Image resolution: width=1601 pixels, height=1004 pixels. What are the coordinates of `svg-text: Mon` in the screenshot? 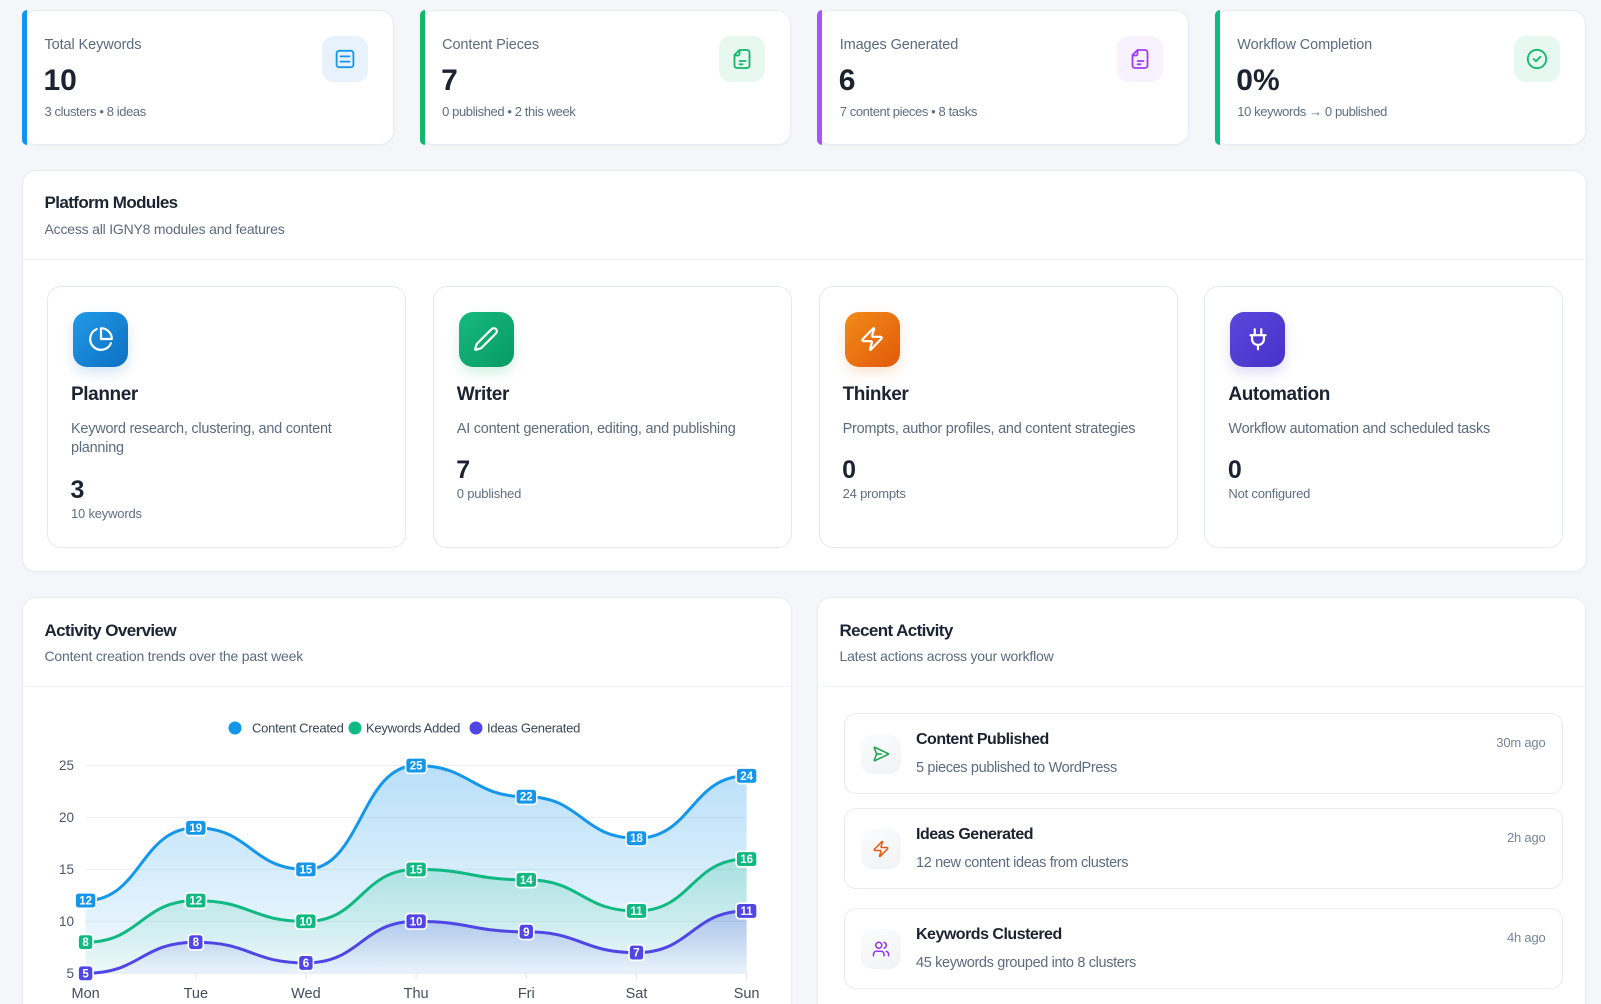 It's located at (85, 994).